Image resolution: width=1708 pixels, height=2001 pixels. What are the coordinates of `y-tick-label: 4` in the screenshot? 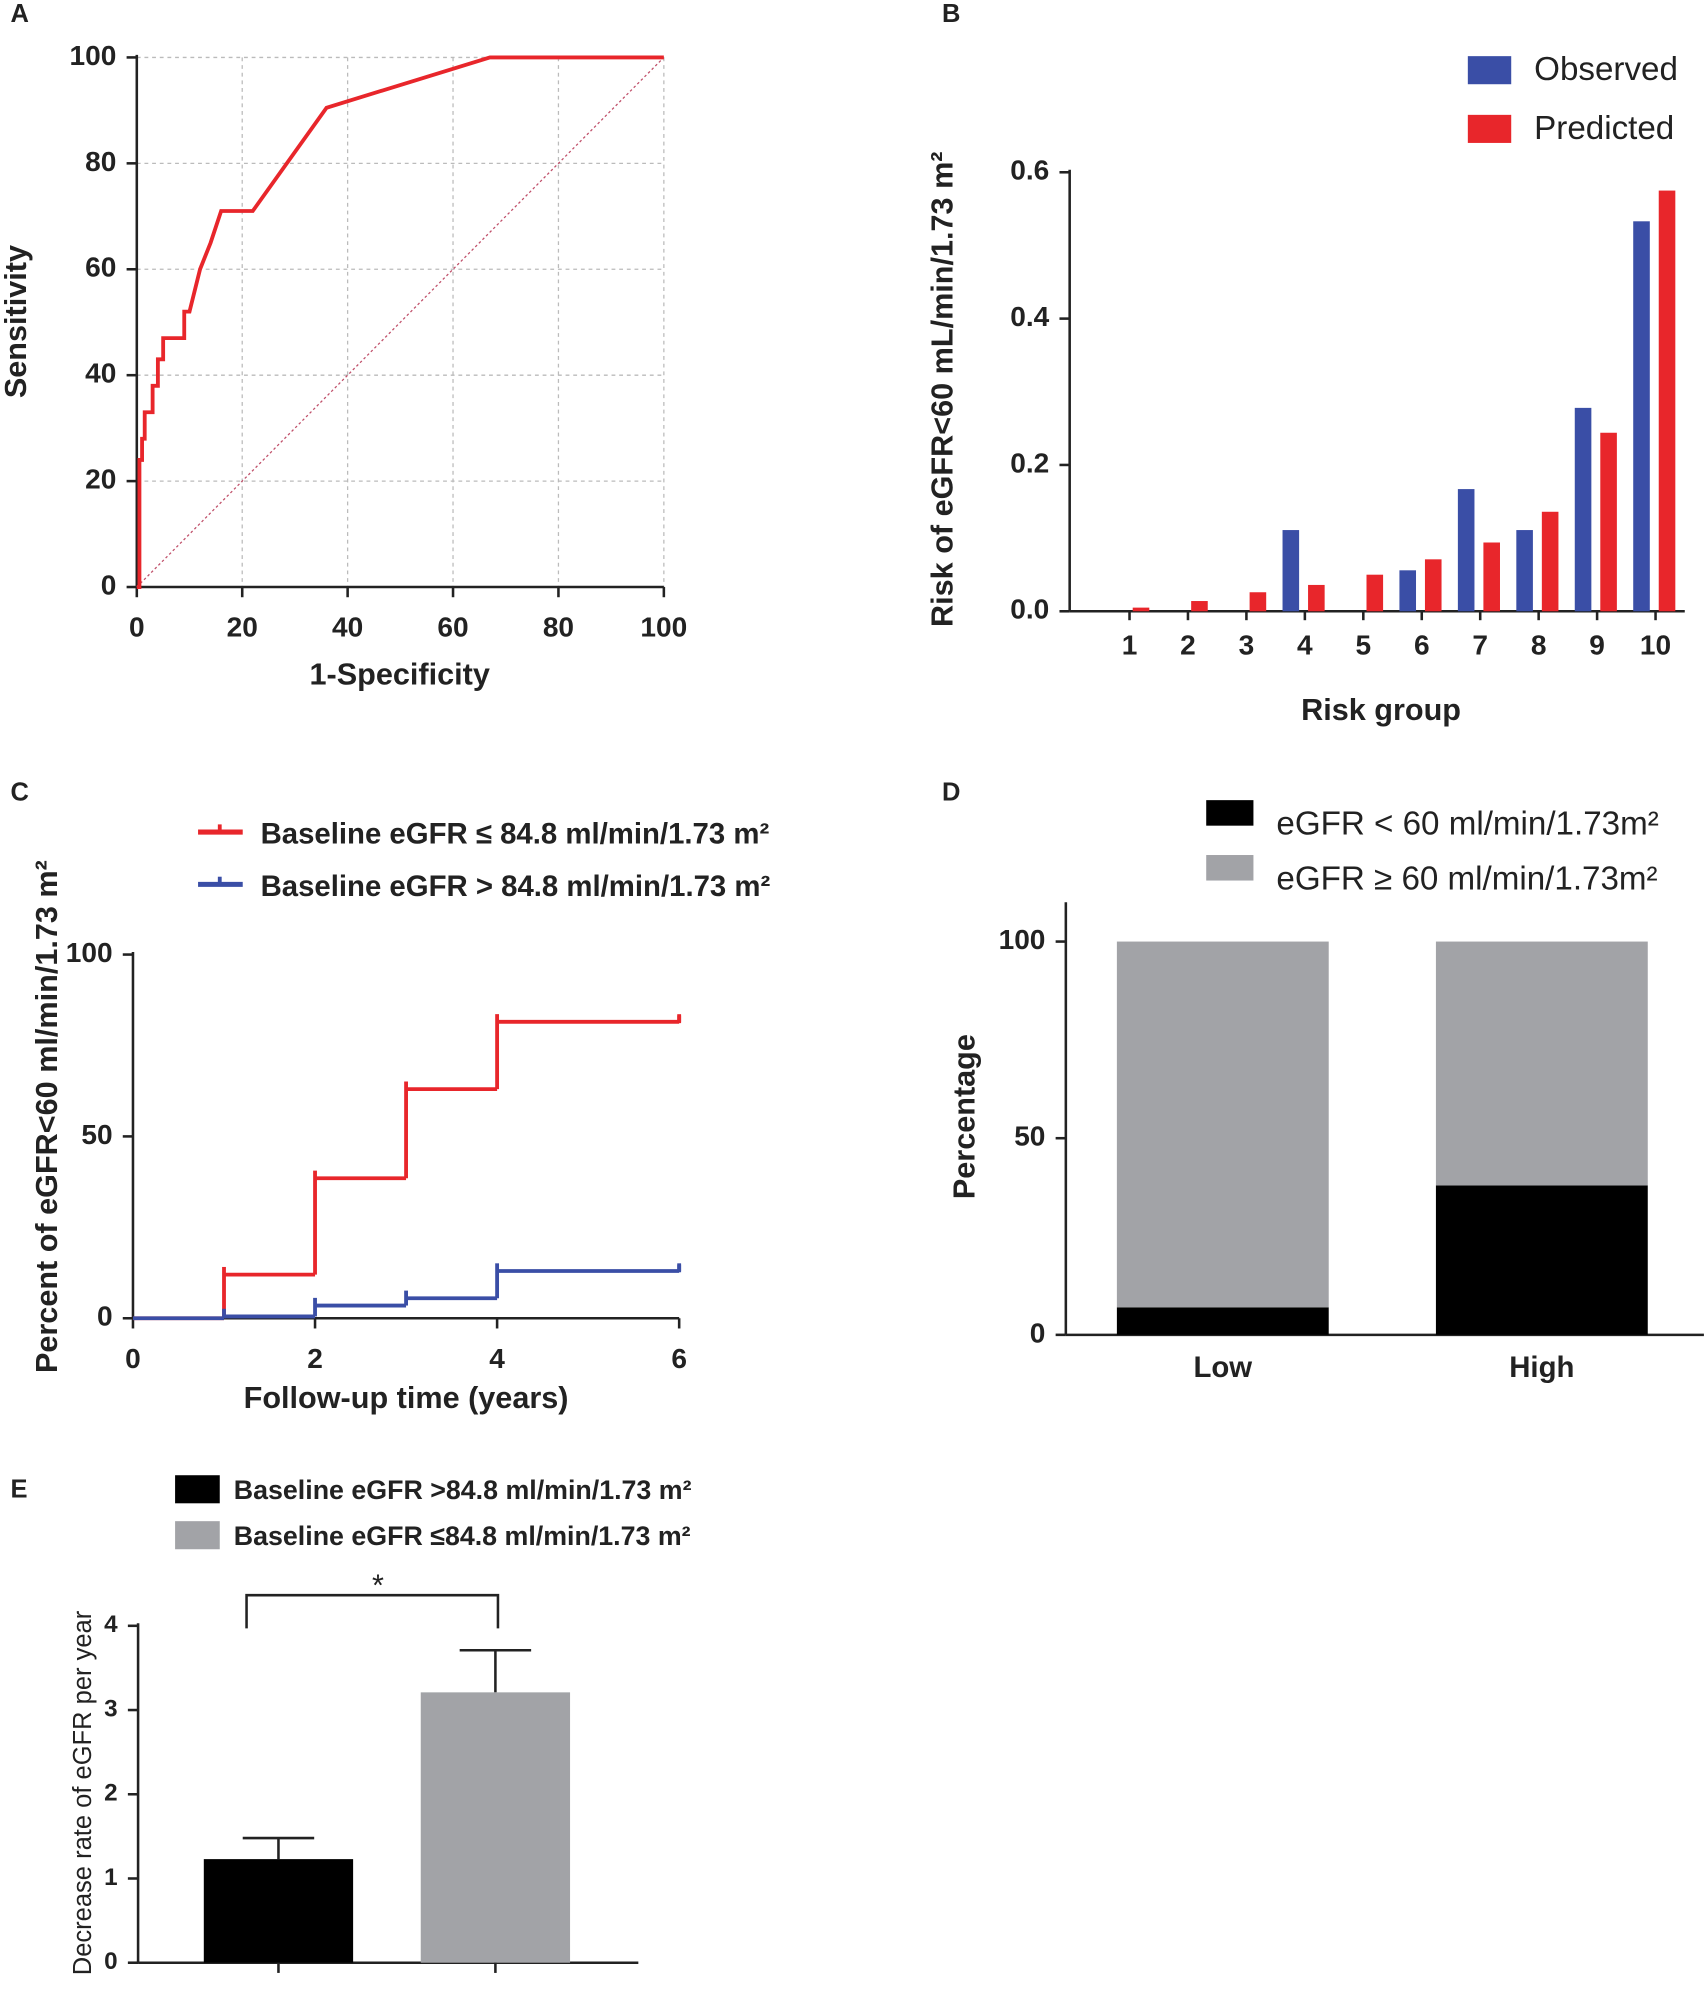 It's located at (111, 1624).